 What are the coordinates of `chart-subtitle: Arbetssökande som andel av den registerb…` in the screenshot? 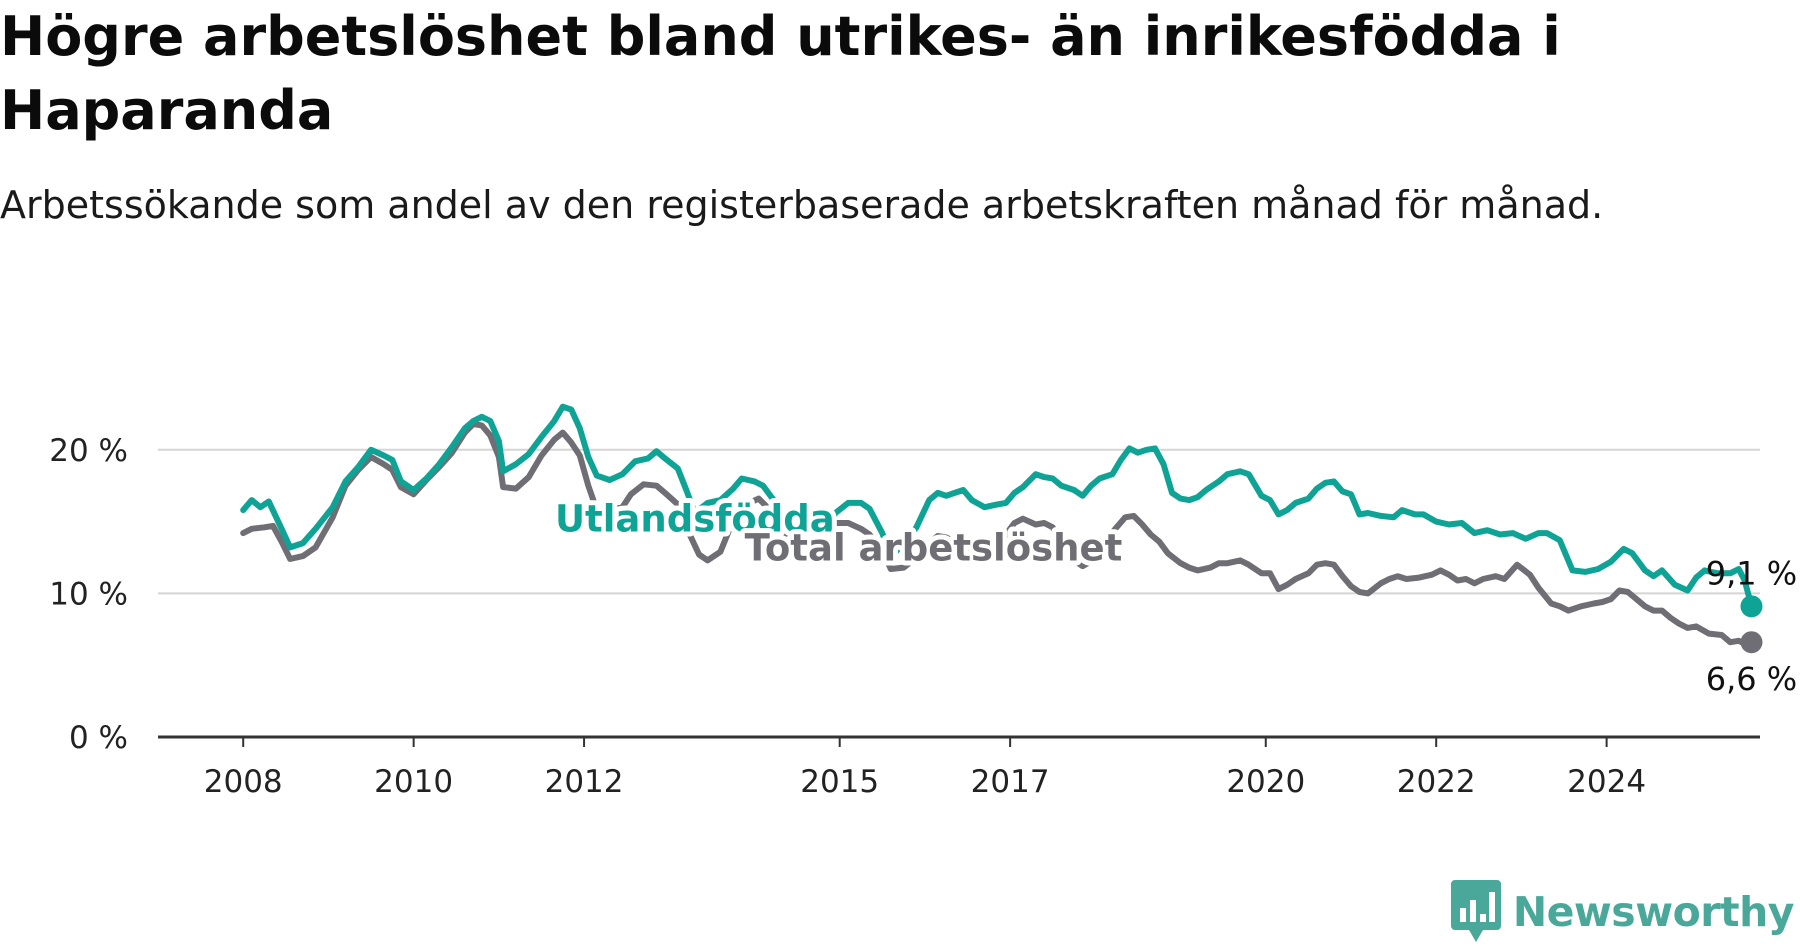 It's located at (802, 205).